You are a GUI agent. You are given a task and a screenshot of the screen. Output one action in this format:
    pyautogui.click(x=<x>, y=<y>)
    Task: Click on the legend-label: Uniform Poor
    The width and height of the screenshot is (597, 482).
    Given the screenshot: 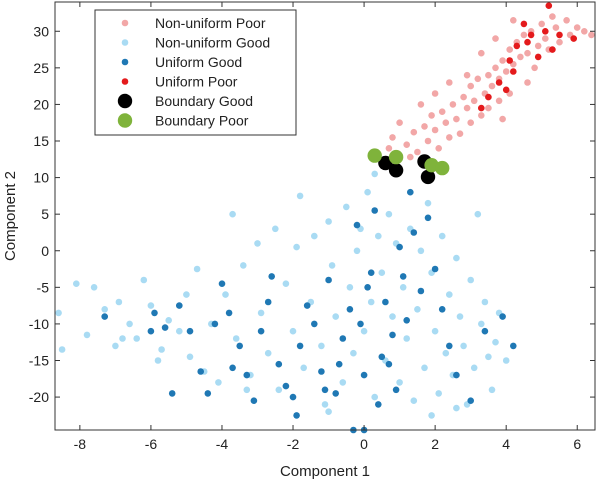 What is the action you would take?
    pyautogui.click(x=196, y=82)
    